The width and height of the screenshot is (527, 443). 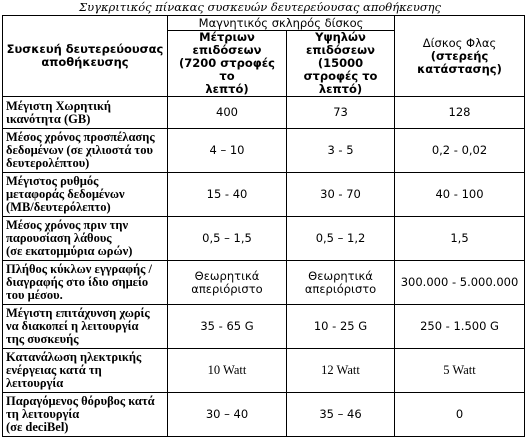 What do you see at coordinates (340, 288) in the screenshot?
I see `cell-high-performance-line: απεριόριστο` at bounding box center [340, 288].